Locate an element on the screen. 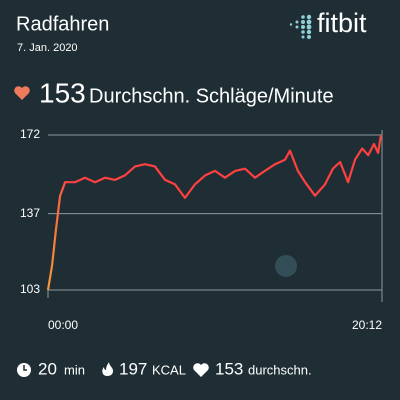  brand: fitbit is located at coordinates (342, 23).